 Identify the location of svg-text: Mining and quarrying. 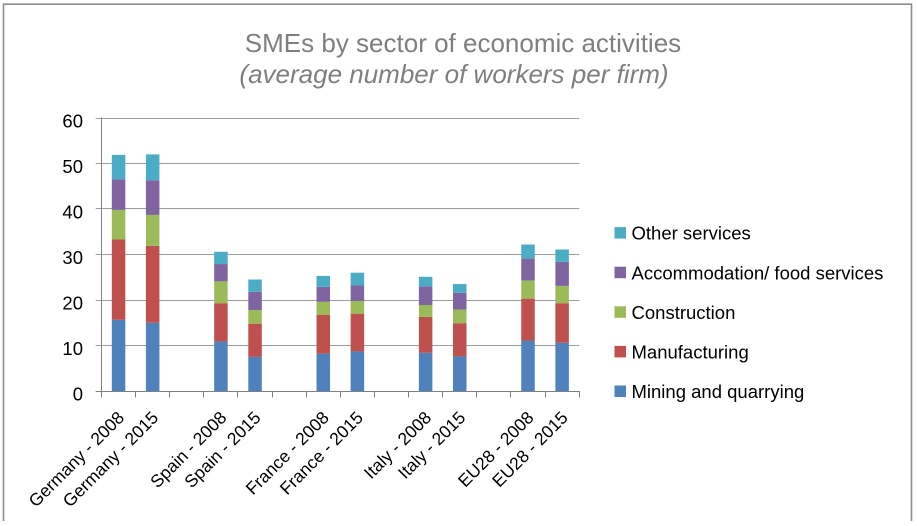
(718, 391).